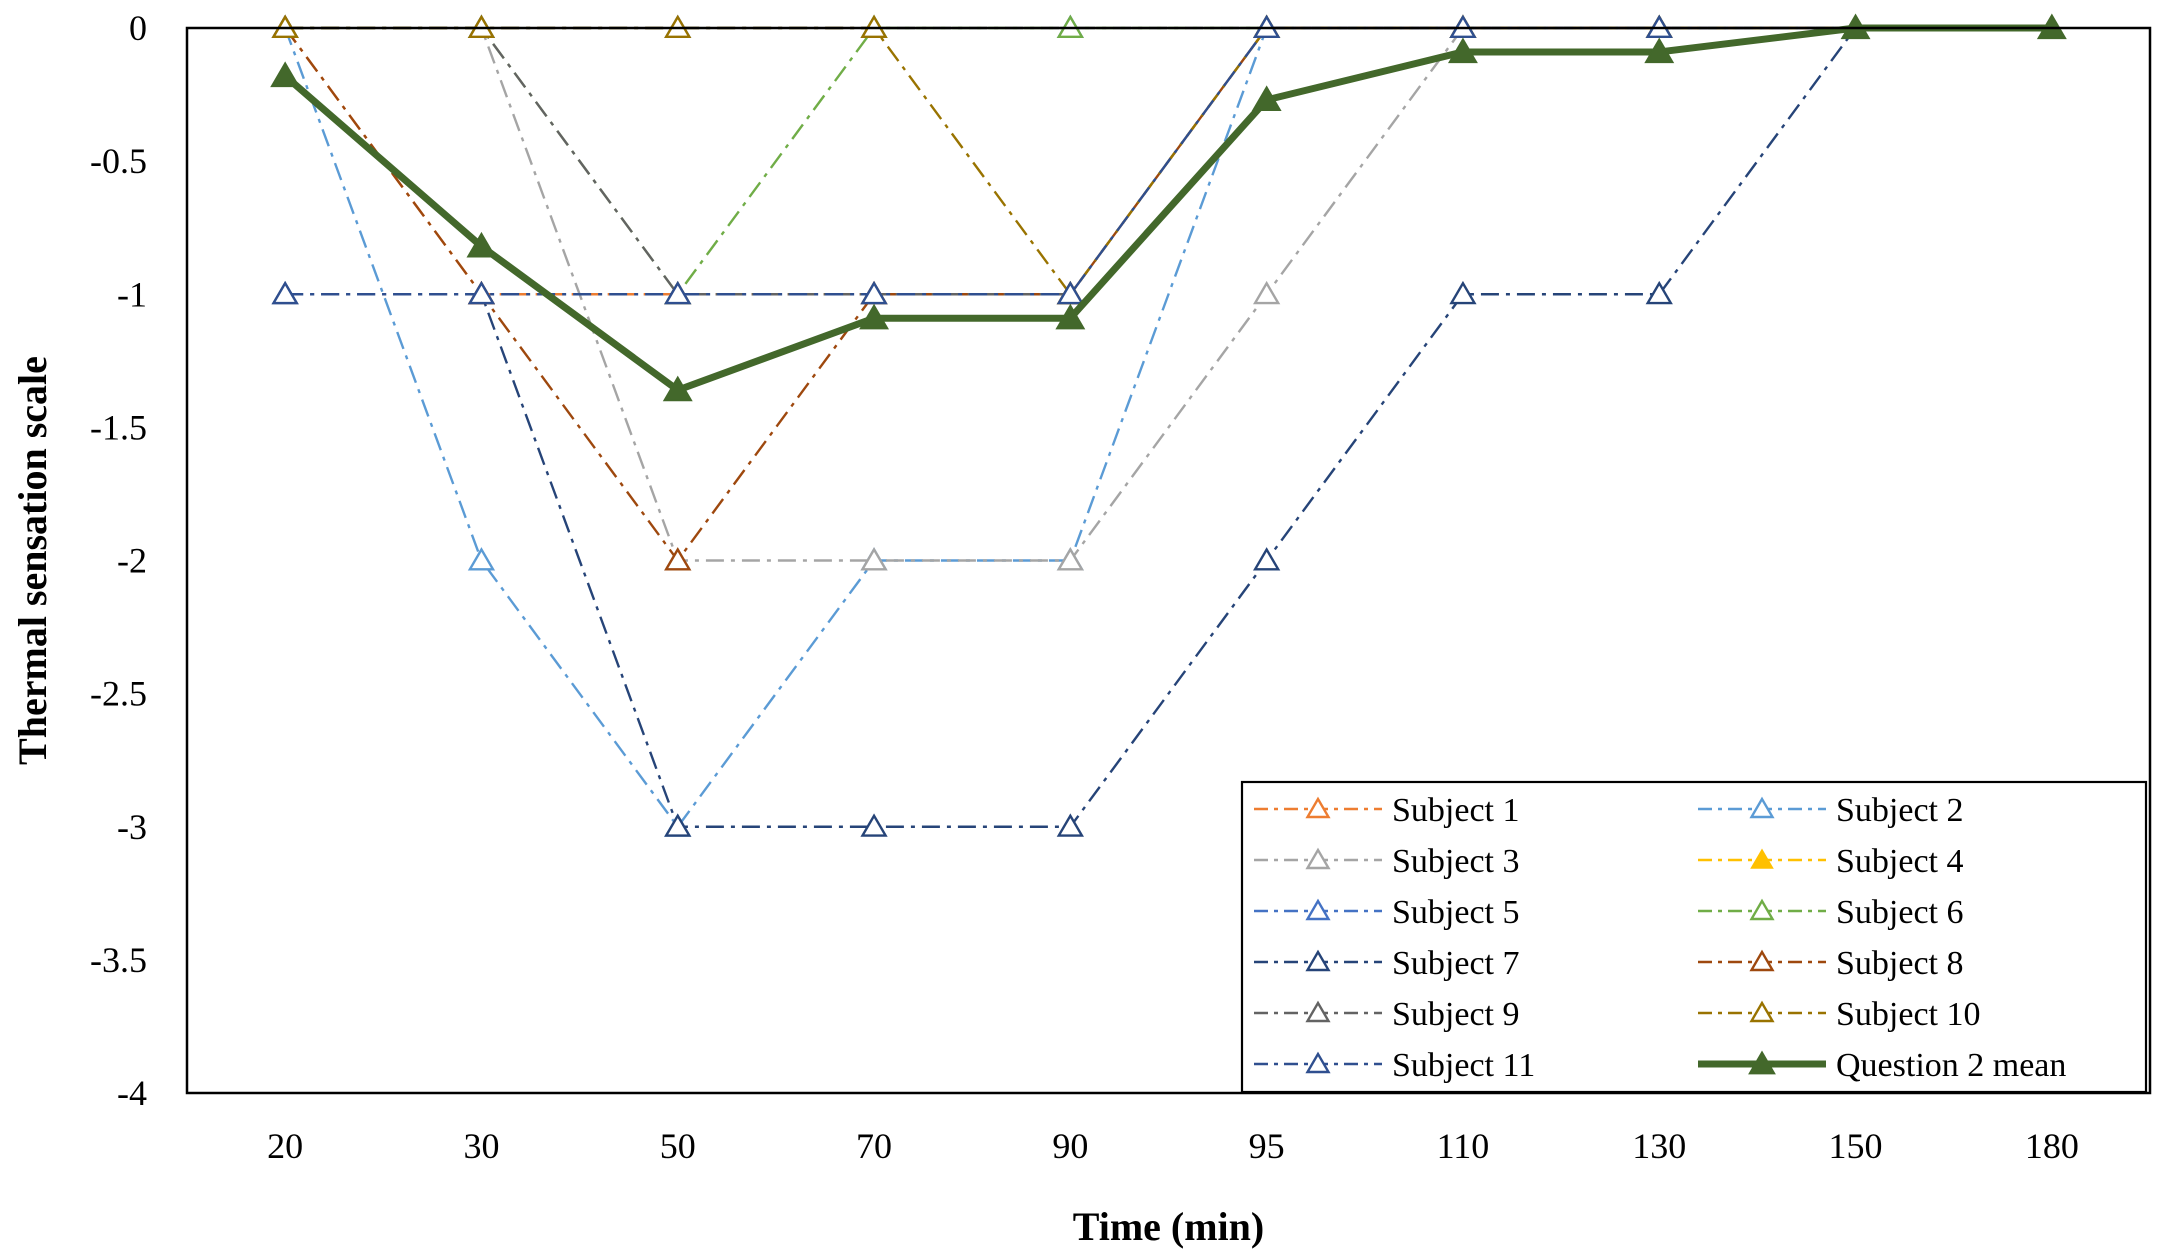 This screenshot has width=2160, height=1252. What do you see at coordinates (1173, 1146) in the screenshot?
I see `x-axis-ticks: 20 30 50 70 90 95 110 130 150 180` at bounding box center [1173, 1146].